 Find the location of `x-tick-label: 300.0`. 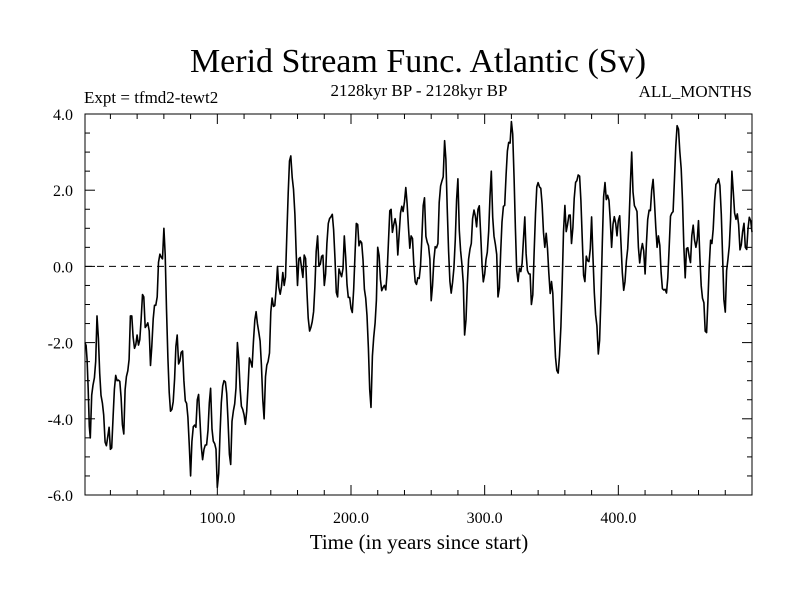

x-tick-label: 300.0 is located at coordinates (485, 518).